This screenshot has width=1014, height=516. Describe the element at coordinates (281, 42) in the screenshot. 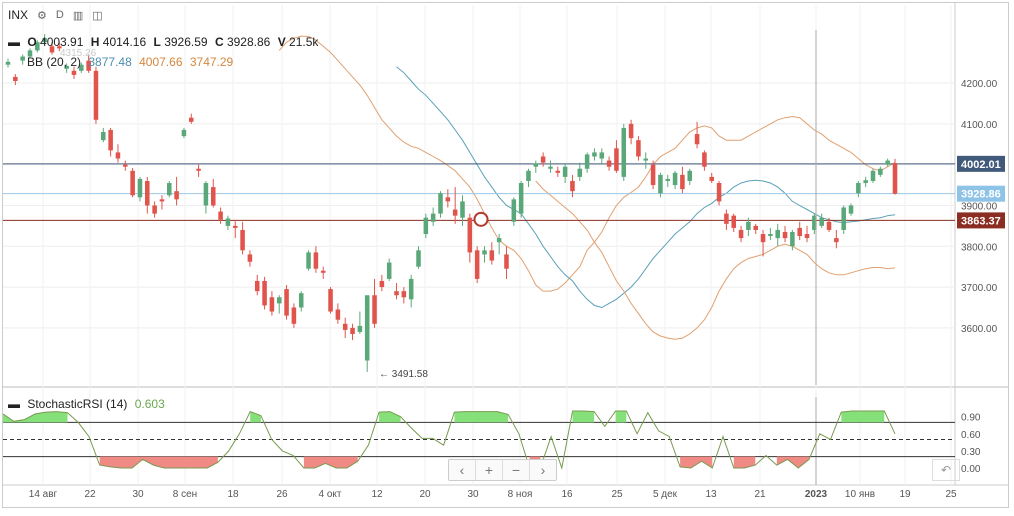

I see `volume-label: V` at that location.